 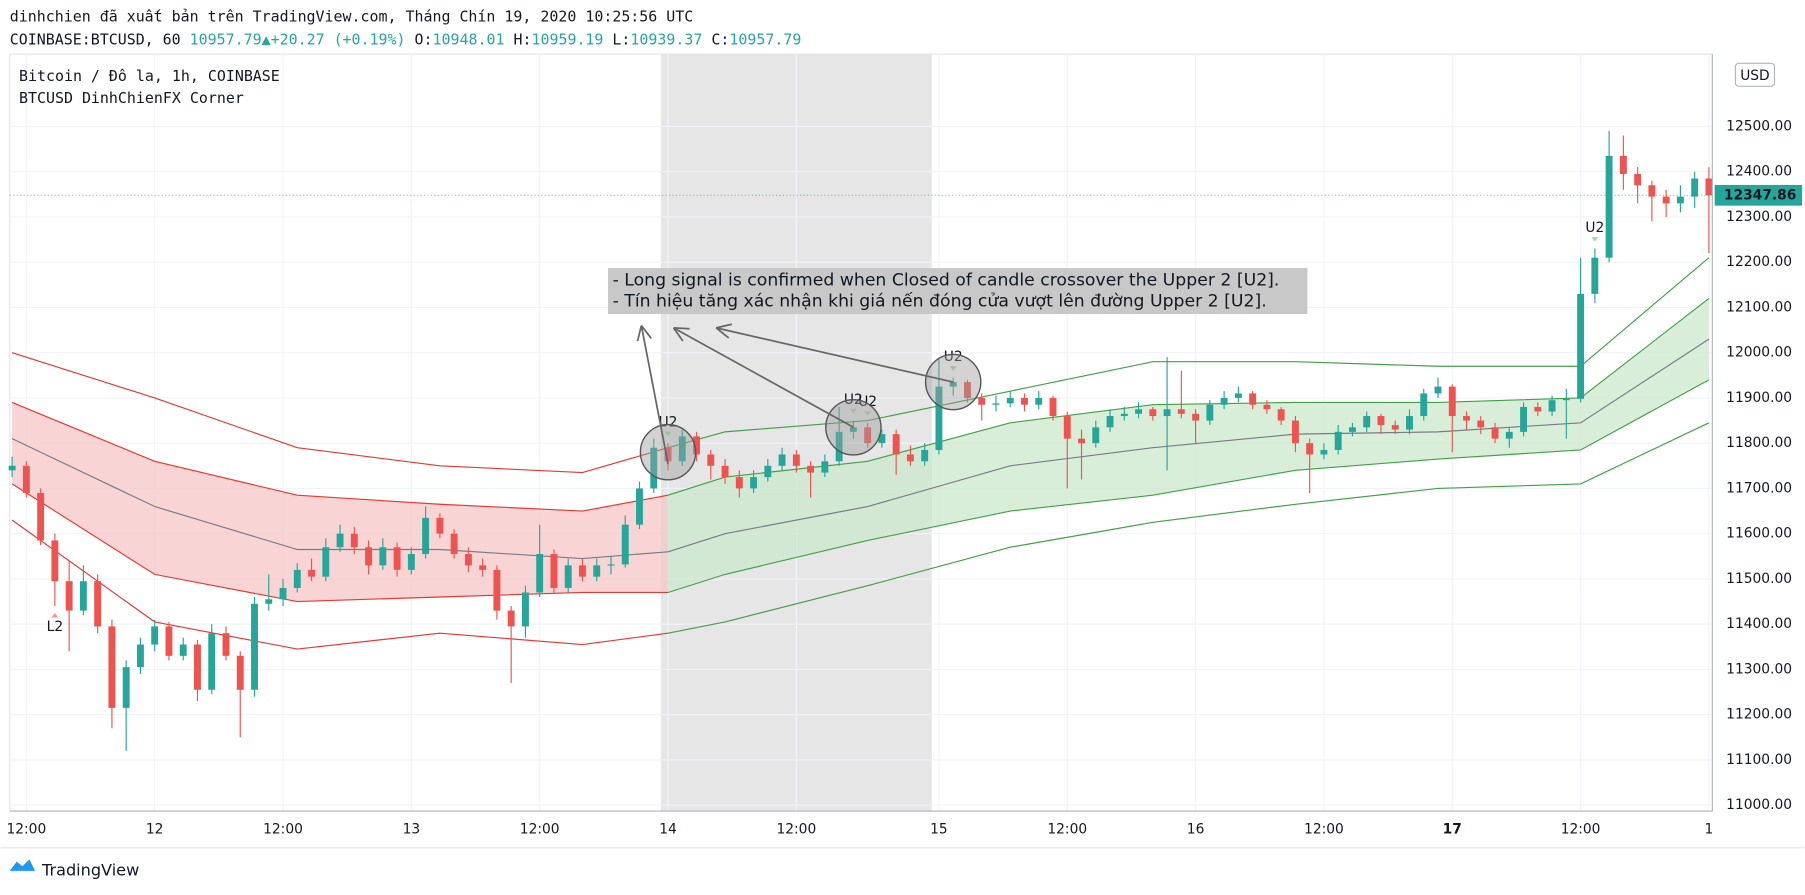 I want to click on y-tick-label: 11900.00, so click(x=1759, y=398).